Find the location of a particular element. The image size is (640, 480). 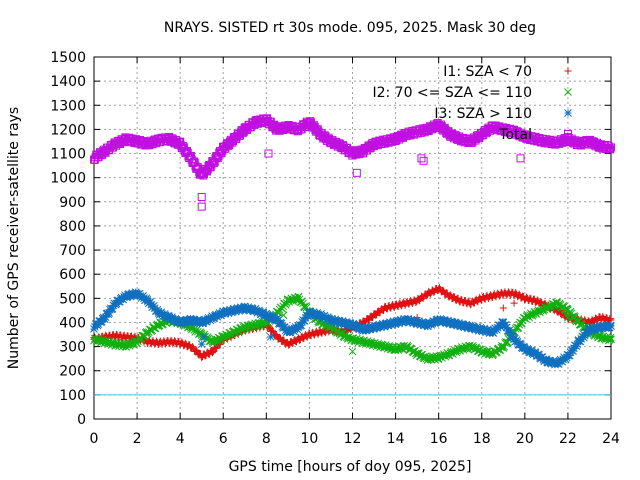

legend-label: I2: 70 <= SZA <= 110 is located at coordinates (452, 93).